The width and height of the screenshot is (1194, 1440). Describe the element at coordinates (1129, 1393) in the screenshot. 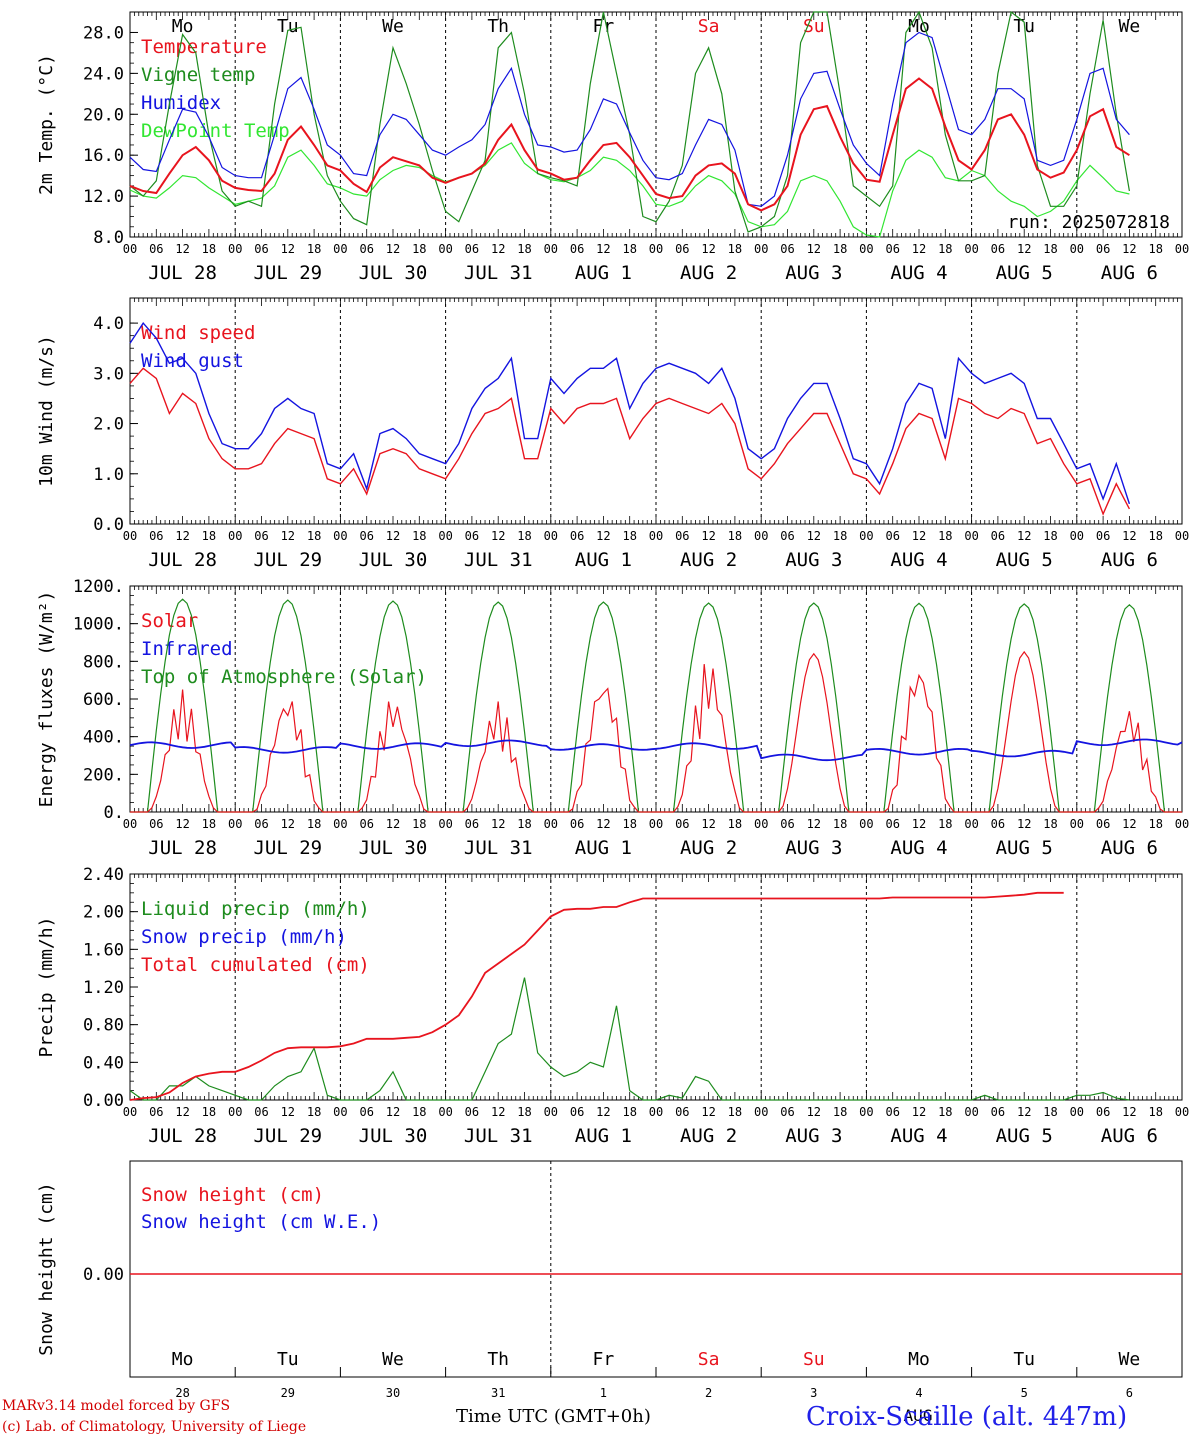

I see `day-number-label: 6` at that location.